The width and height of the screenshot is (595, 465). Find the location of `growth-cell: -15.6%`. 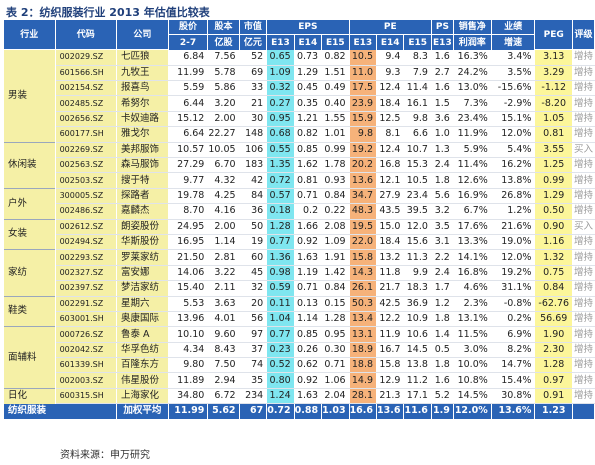

growth-cell: -15.6% is located at coordinates (513, 88).